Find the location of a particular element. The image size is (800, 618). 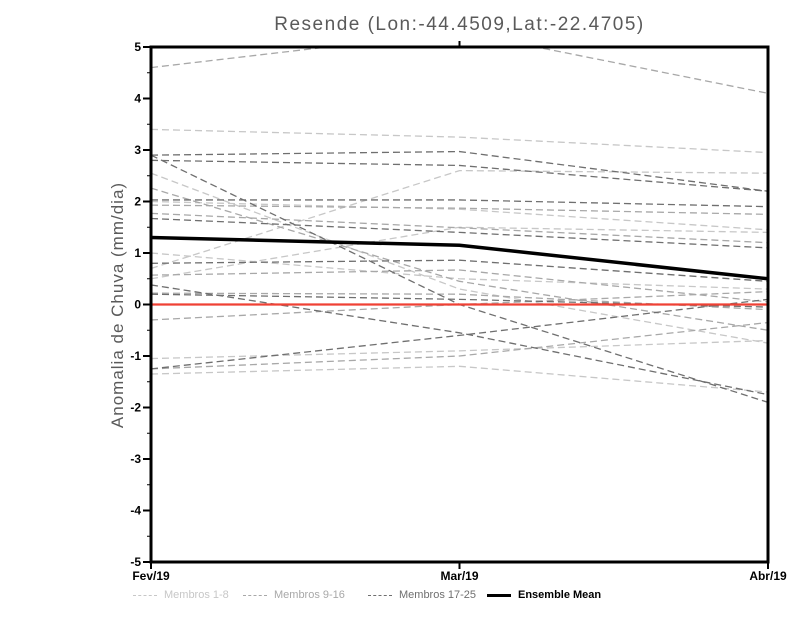

y-tick-label: -2 is located at coordinates (135, 408).